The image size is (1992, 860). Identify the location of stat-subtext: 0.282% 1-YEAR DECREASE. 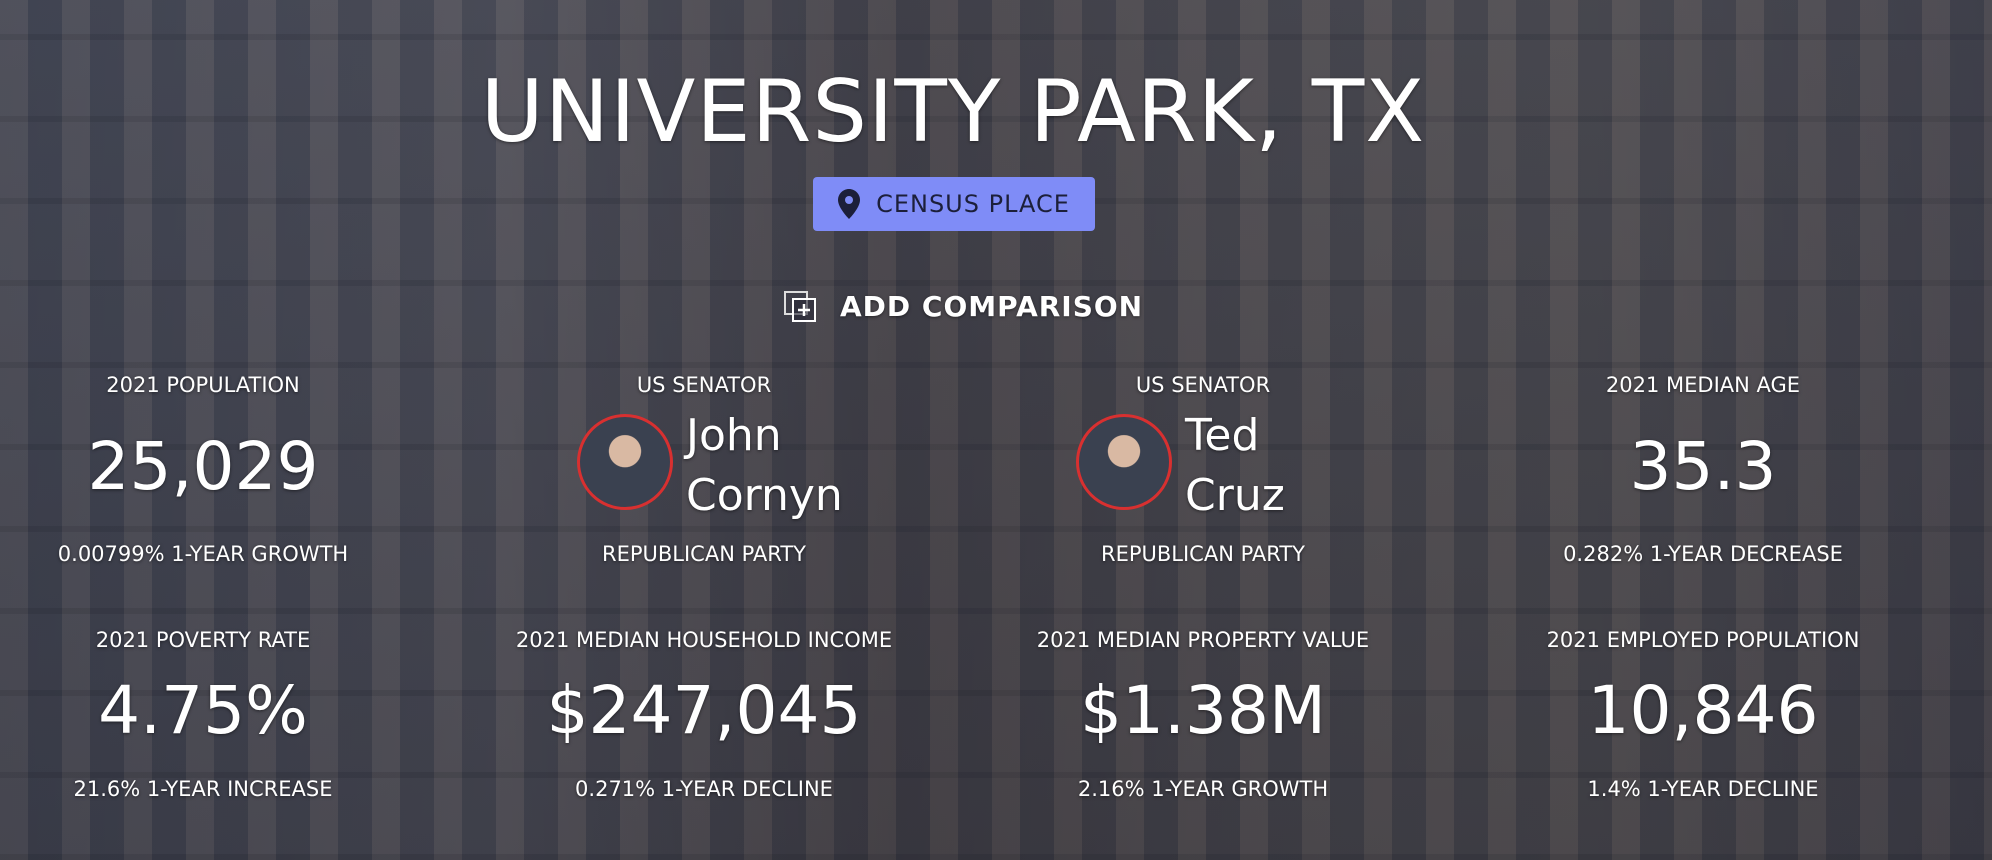
(1703, 554).